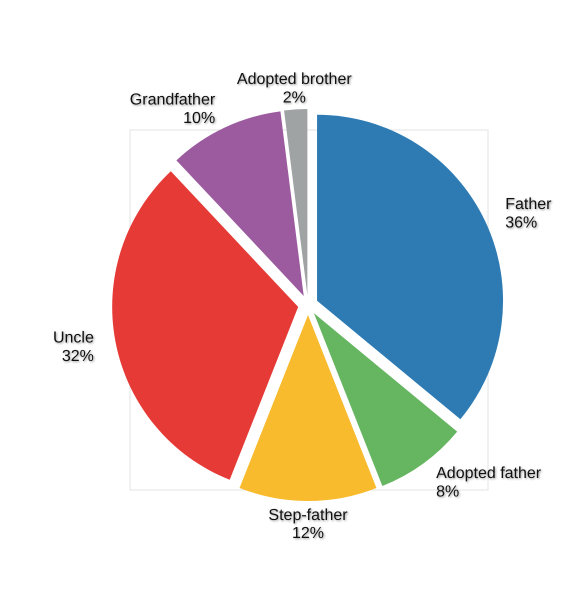  Describe the element at coordinates (308, 533) in the screenshot. I see `data-label: 12%` at that location.